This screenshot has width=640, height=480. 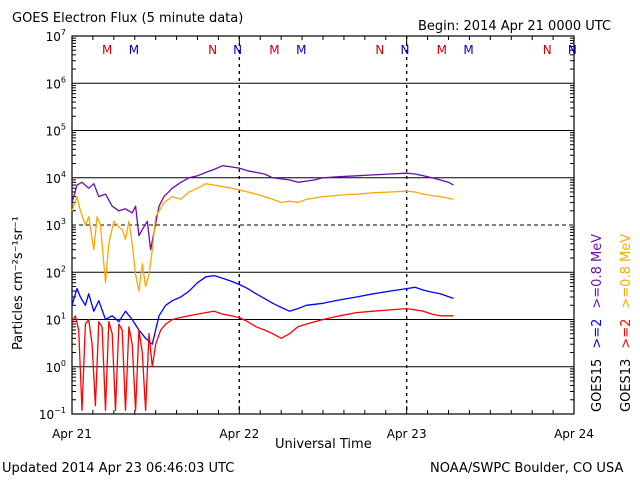 I want to click on legend-column: GOES15 >=2 >=0.8 MeV, so click(x=597, y=323).